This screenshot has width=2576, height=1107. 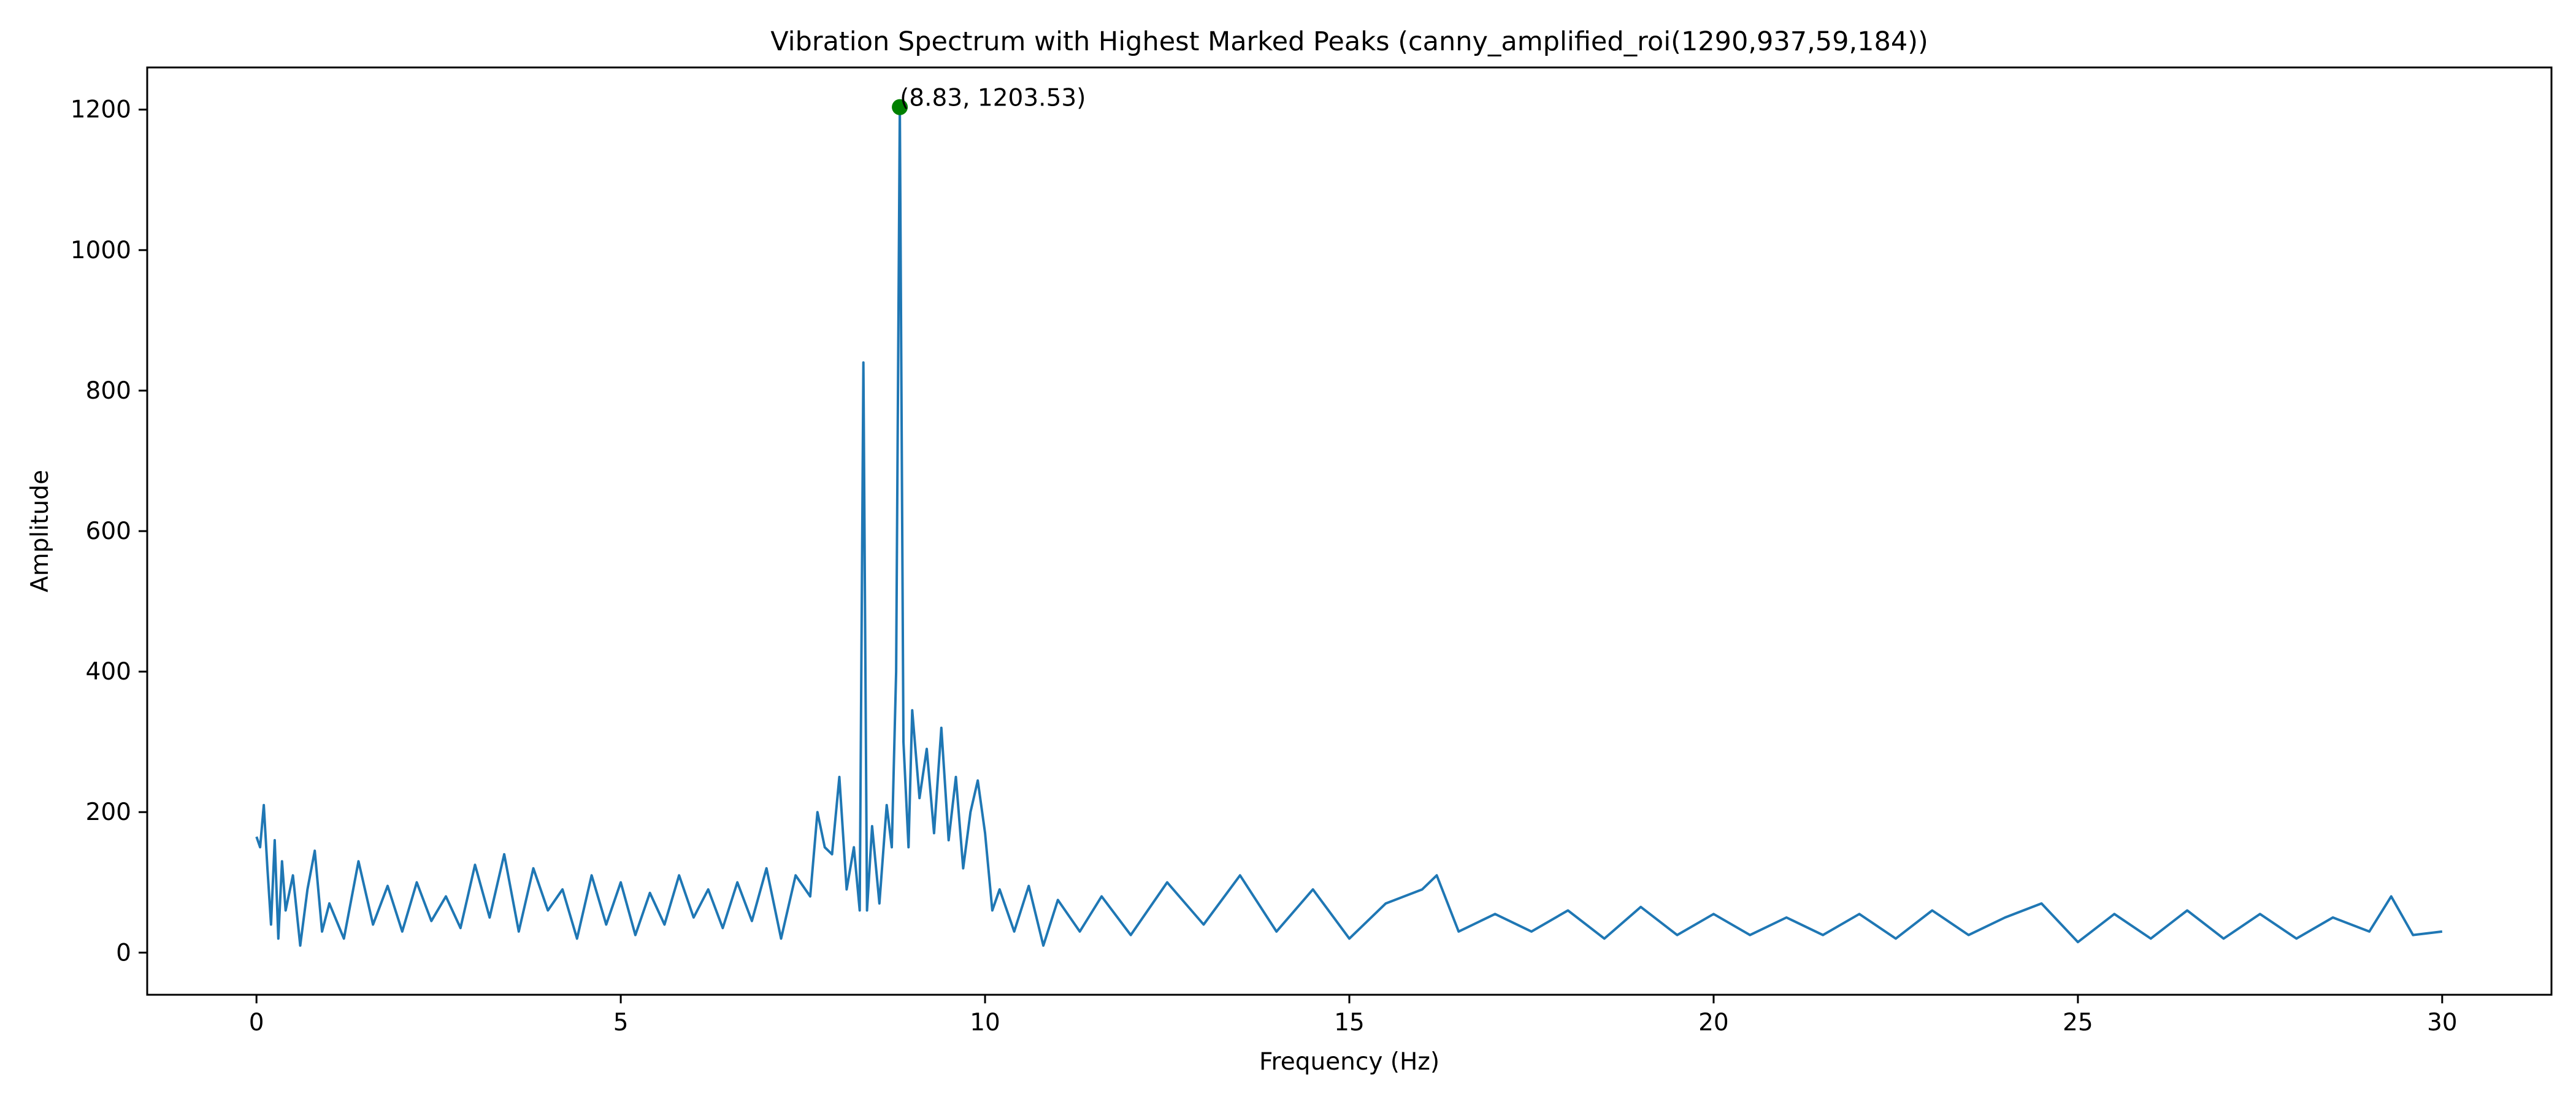 I want to click on x-axis-ticks: 0 5 10 15 20 25 30, so click(x=1353, y=1015).